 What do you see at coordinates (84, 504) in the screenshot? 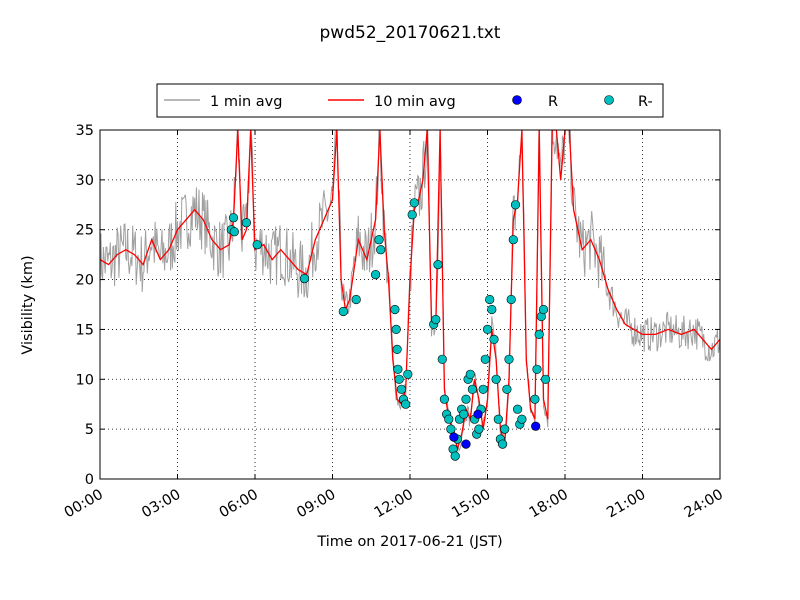
I see `x-tick-label: 00:00` at bounding box center [84, 504].